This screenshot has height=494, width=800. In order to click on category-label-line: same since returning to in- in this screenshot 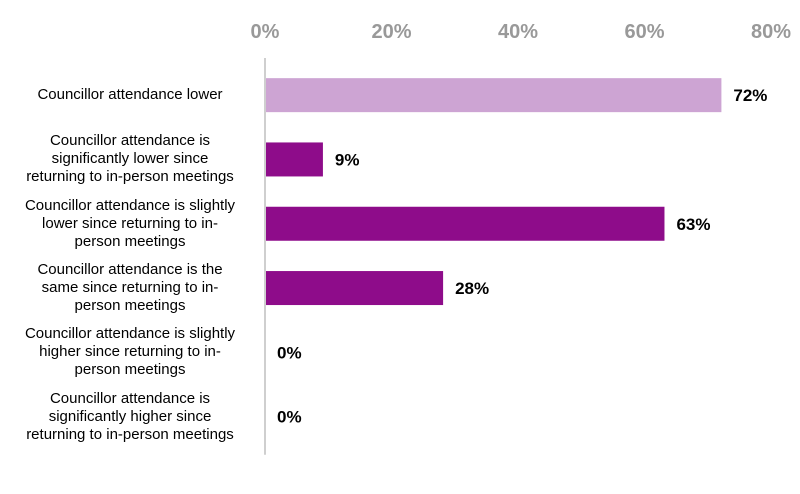, I will do `click(130, 288)`.